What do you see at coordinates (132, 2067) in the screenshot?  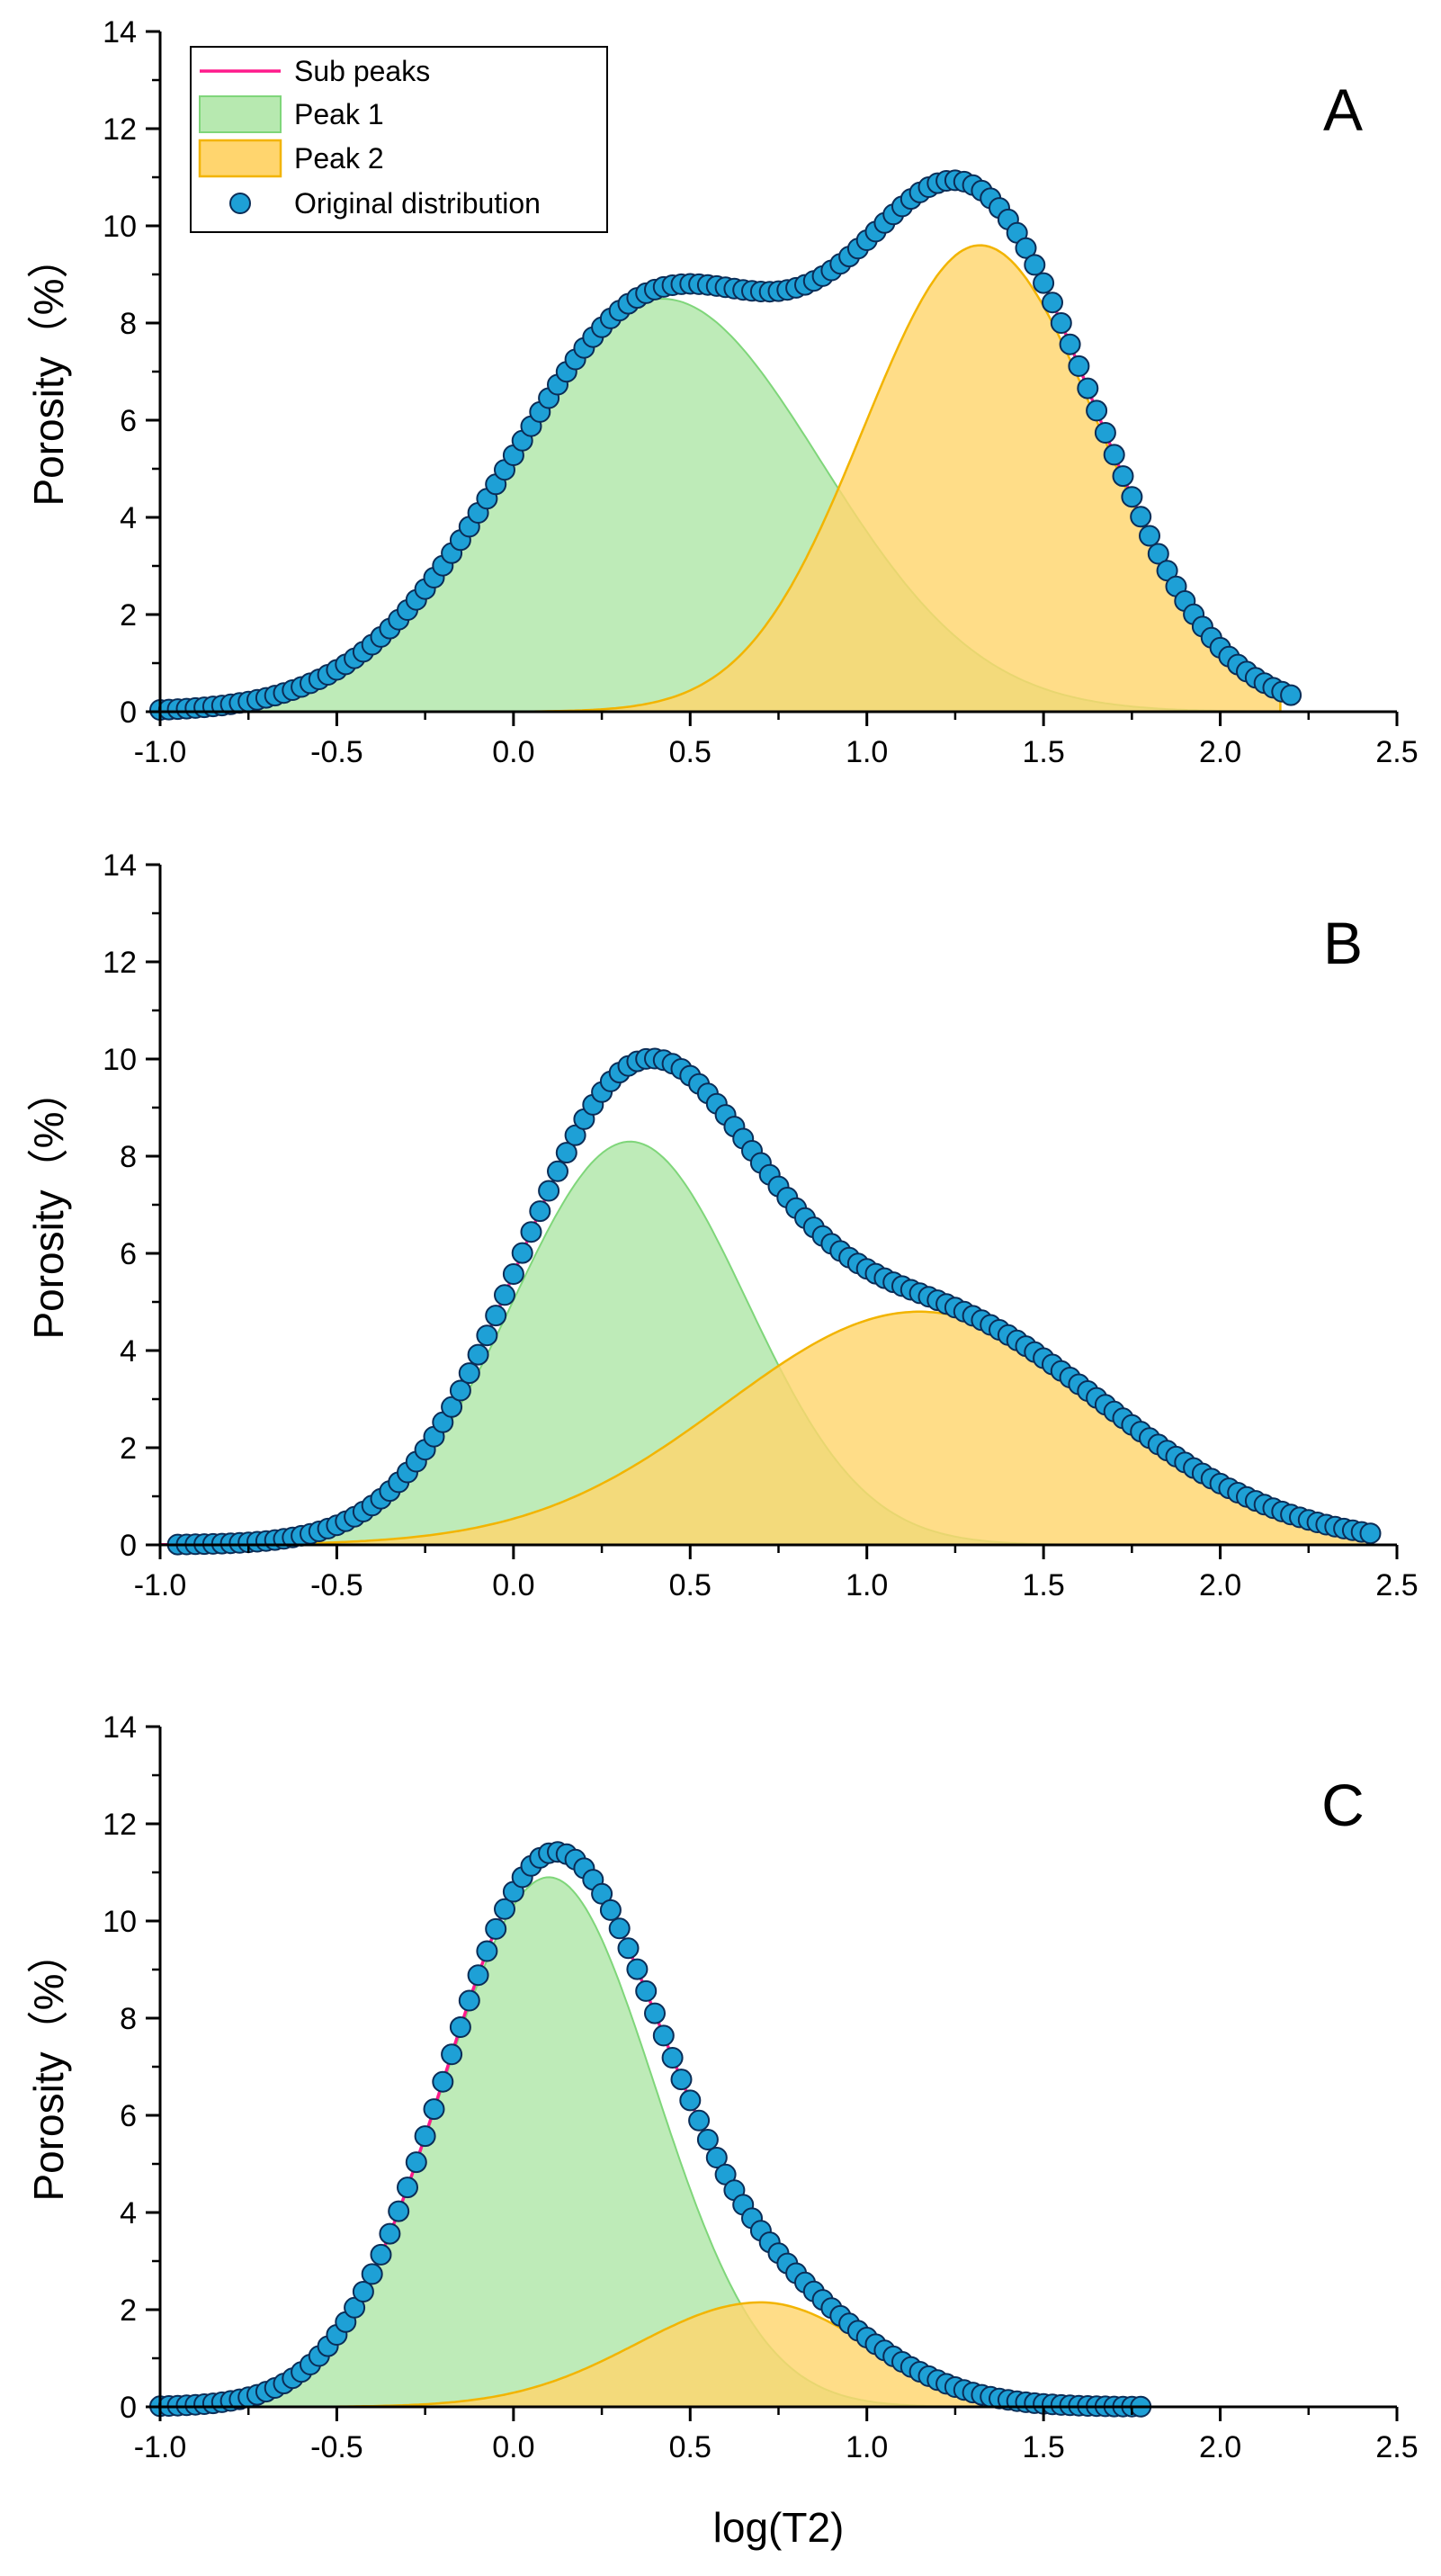 I see `panel-c-y-axis: 0 2 4 6 8 10 12 14` at bounding box center [132, 2067].